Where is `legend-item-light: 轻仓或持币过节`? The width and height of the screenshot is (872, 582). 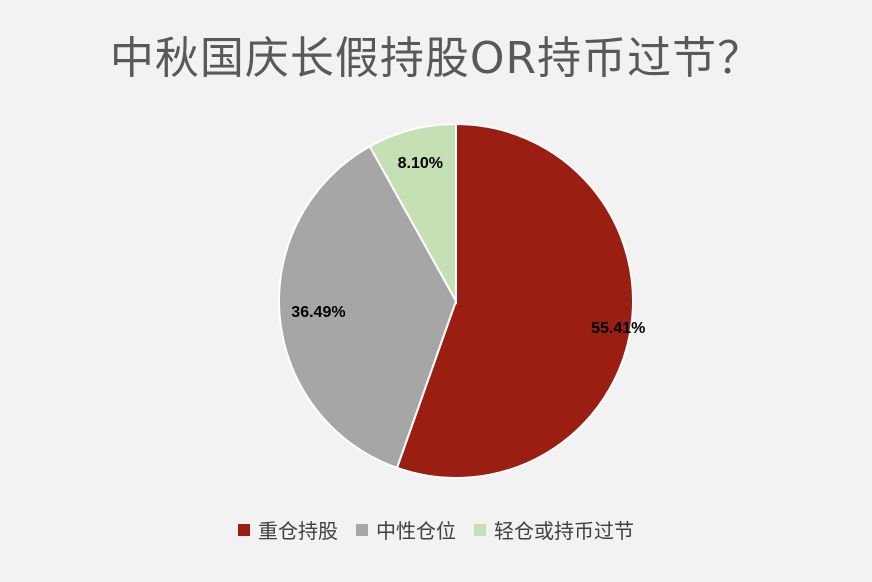 legend-item-light: 轻仓或持币过节 is located at coordinates (554, 529).